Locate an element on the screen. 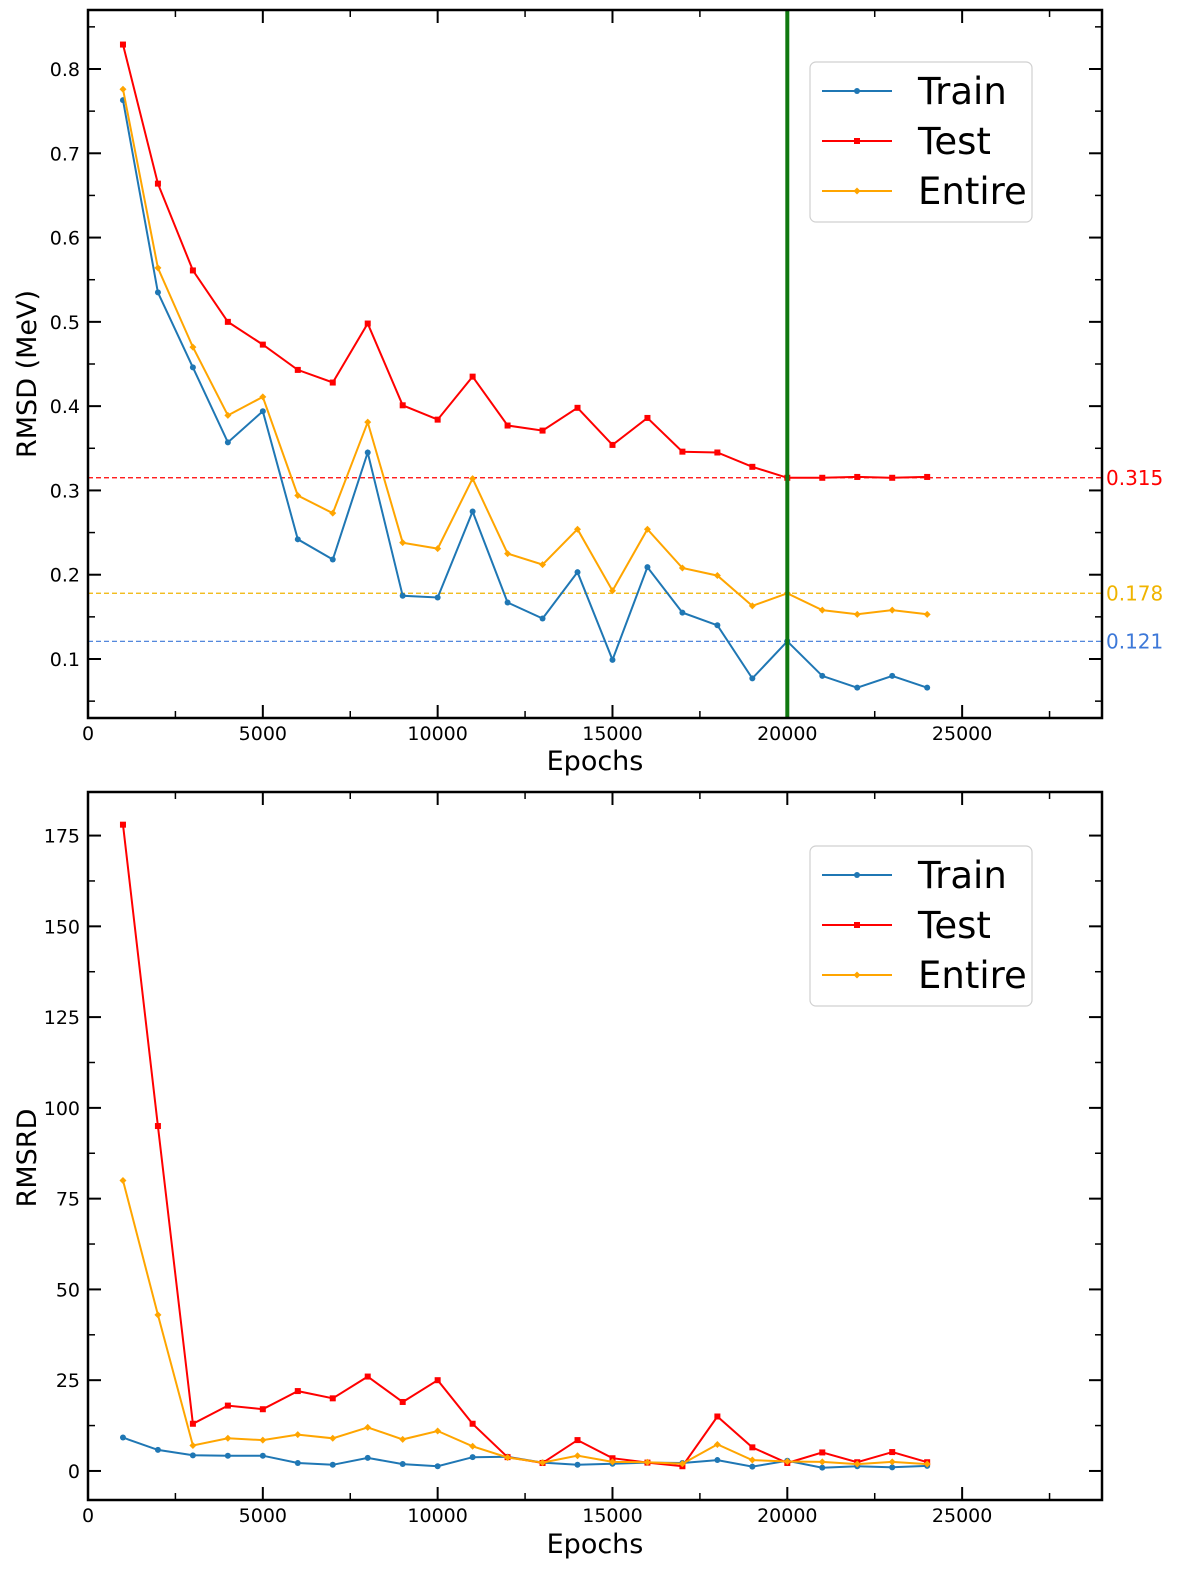 The width and height of the screenshot is (1189, 1589). y-tick-label: 0.1 is located at coordinates (65, 660).